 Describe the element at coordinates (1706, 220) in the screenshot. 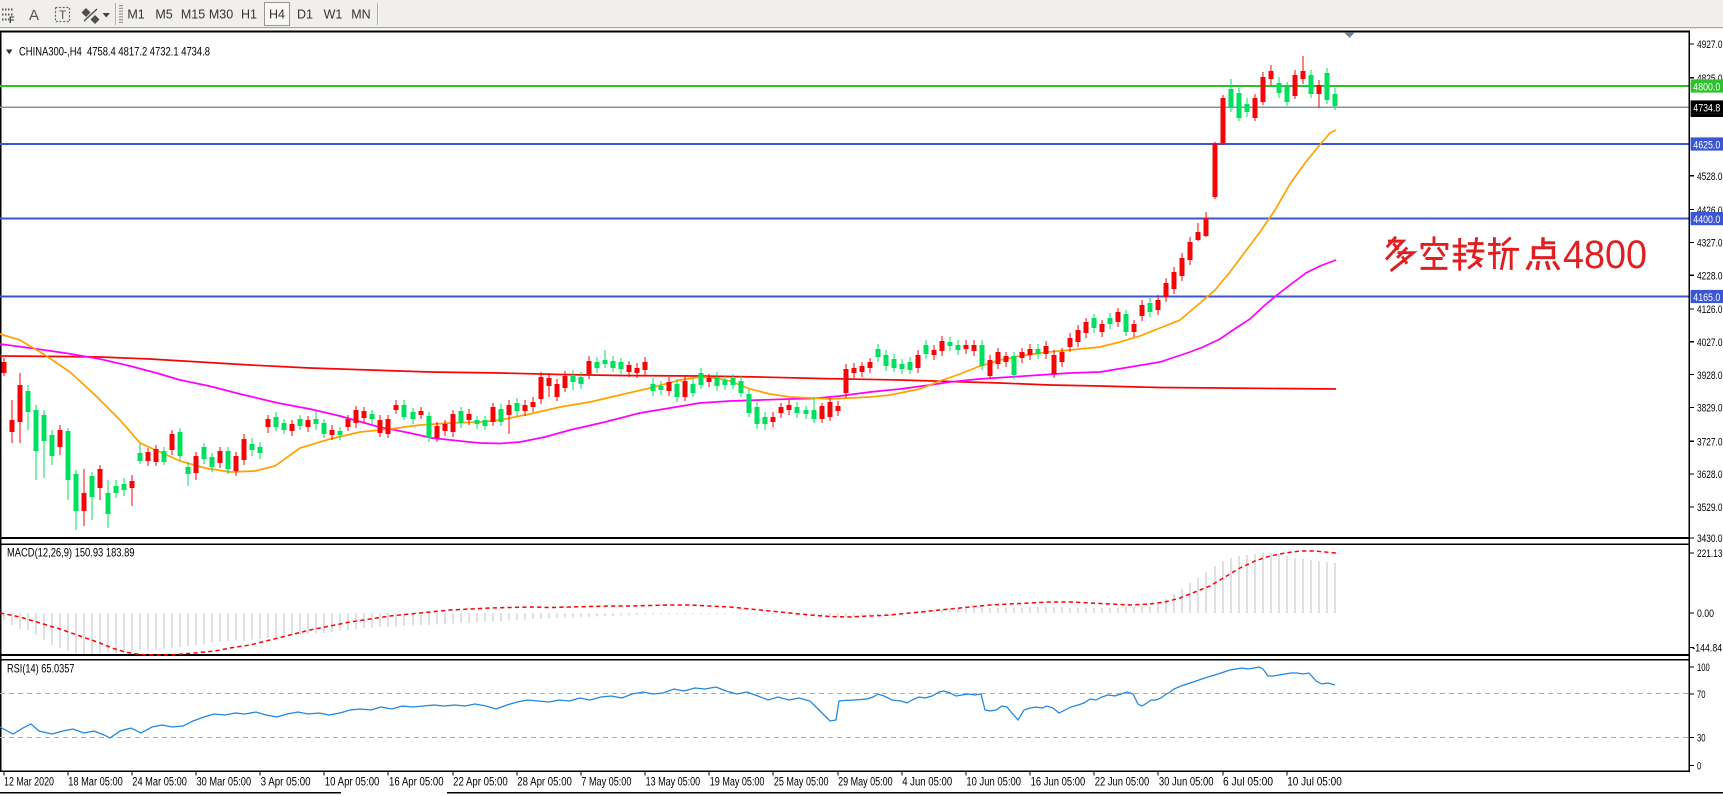

I see `svg-text: 4400.0` at that location.